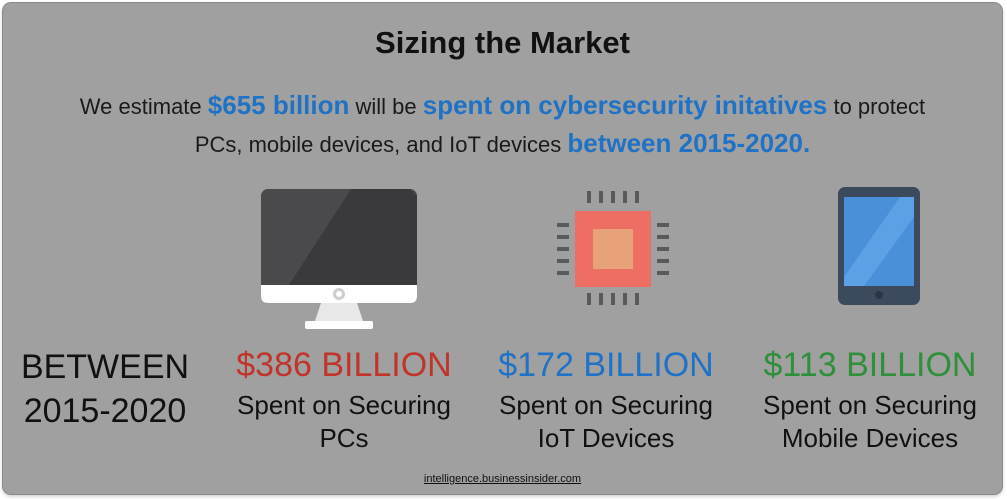 This screenshot has width=1007, height=499. I want to click on headline-text: We estimate, so click(143, 106).